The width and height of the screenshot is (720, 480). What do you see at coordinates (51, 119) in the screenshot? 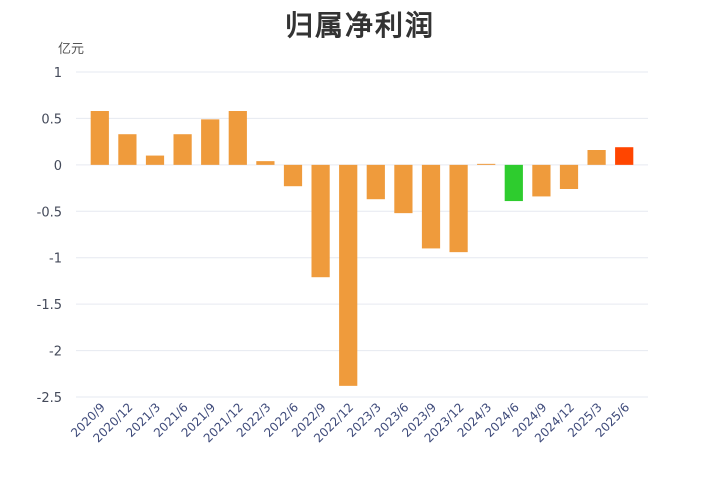
I see `y-tick-label: 0.5` at bounding box center [51, 119].